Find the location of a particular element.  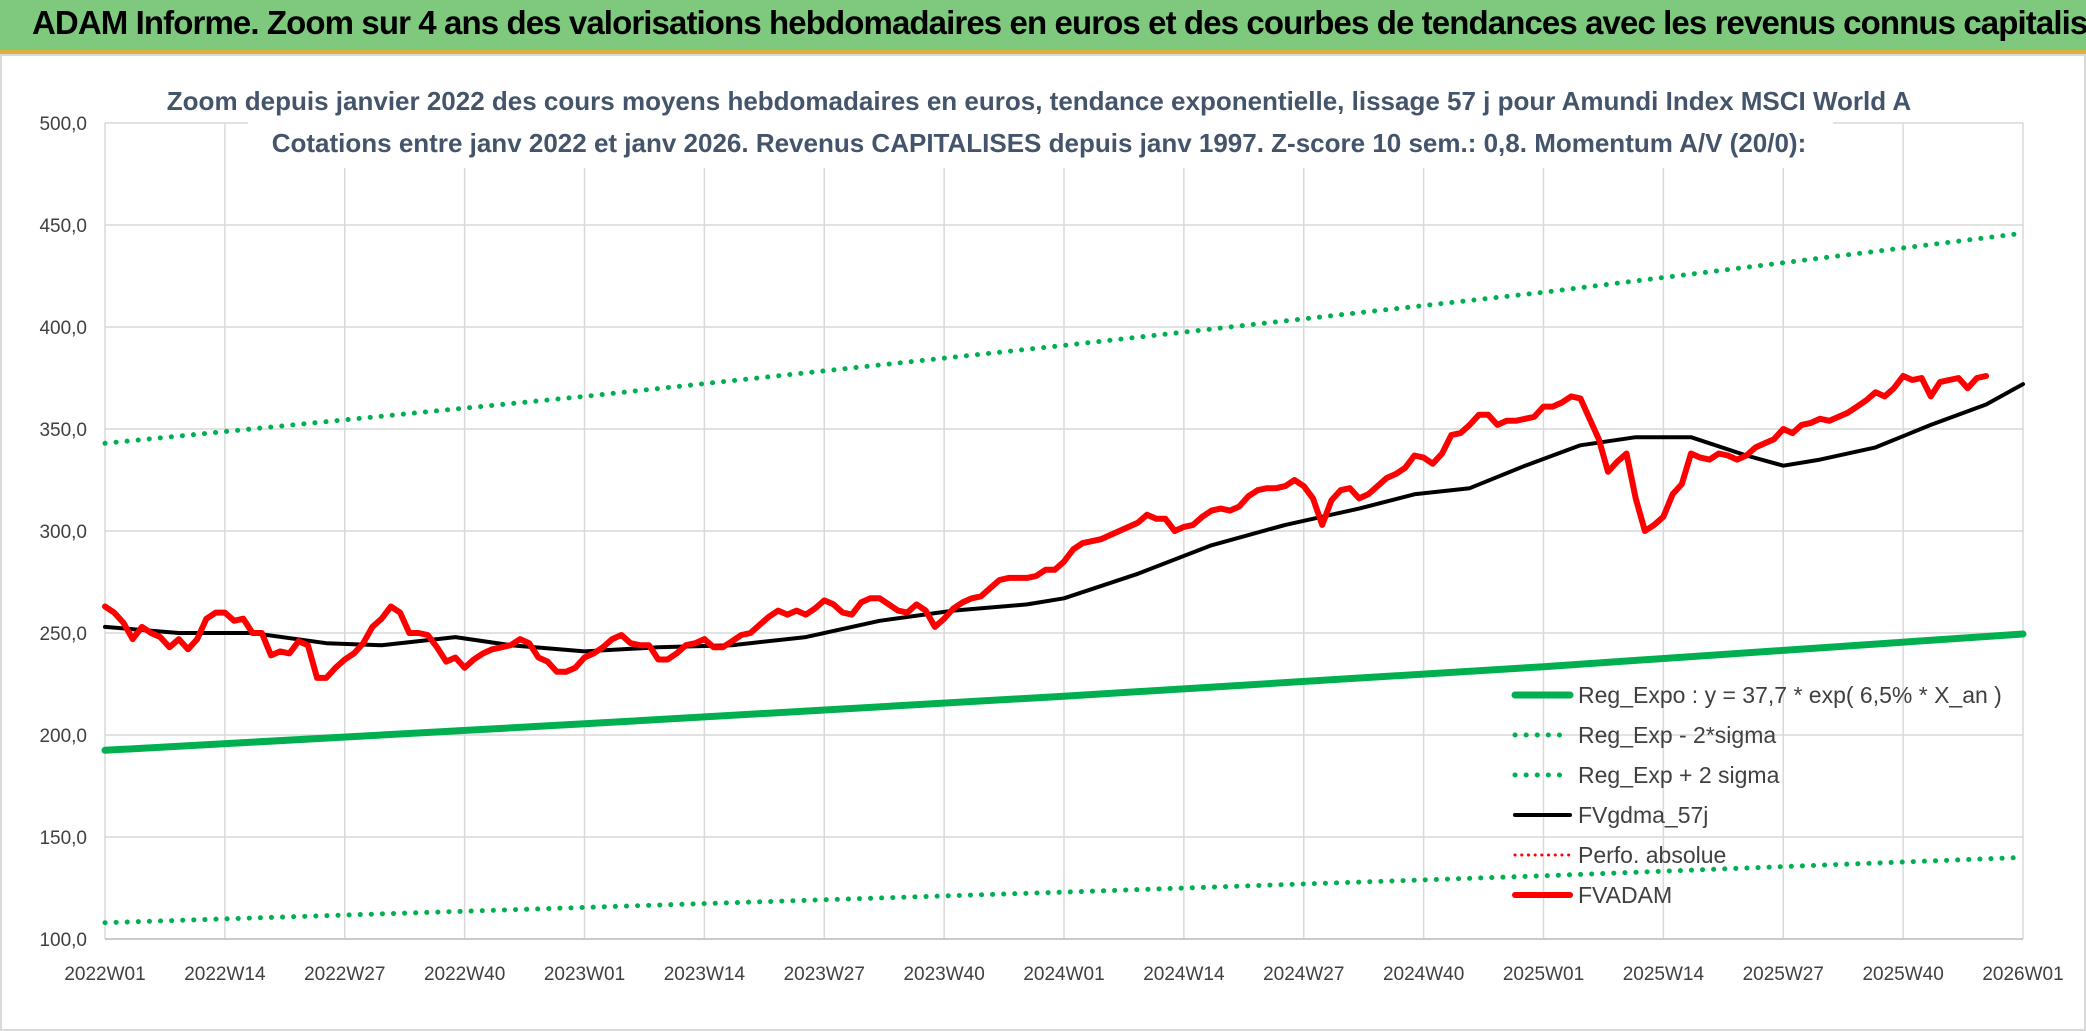

x-tick-label: 2023W27 is located at coordinates (824, 974).